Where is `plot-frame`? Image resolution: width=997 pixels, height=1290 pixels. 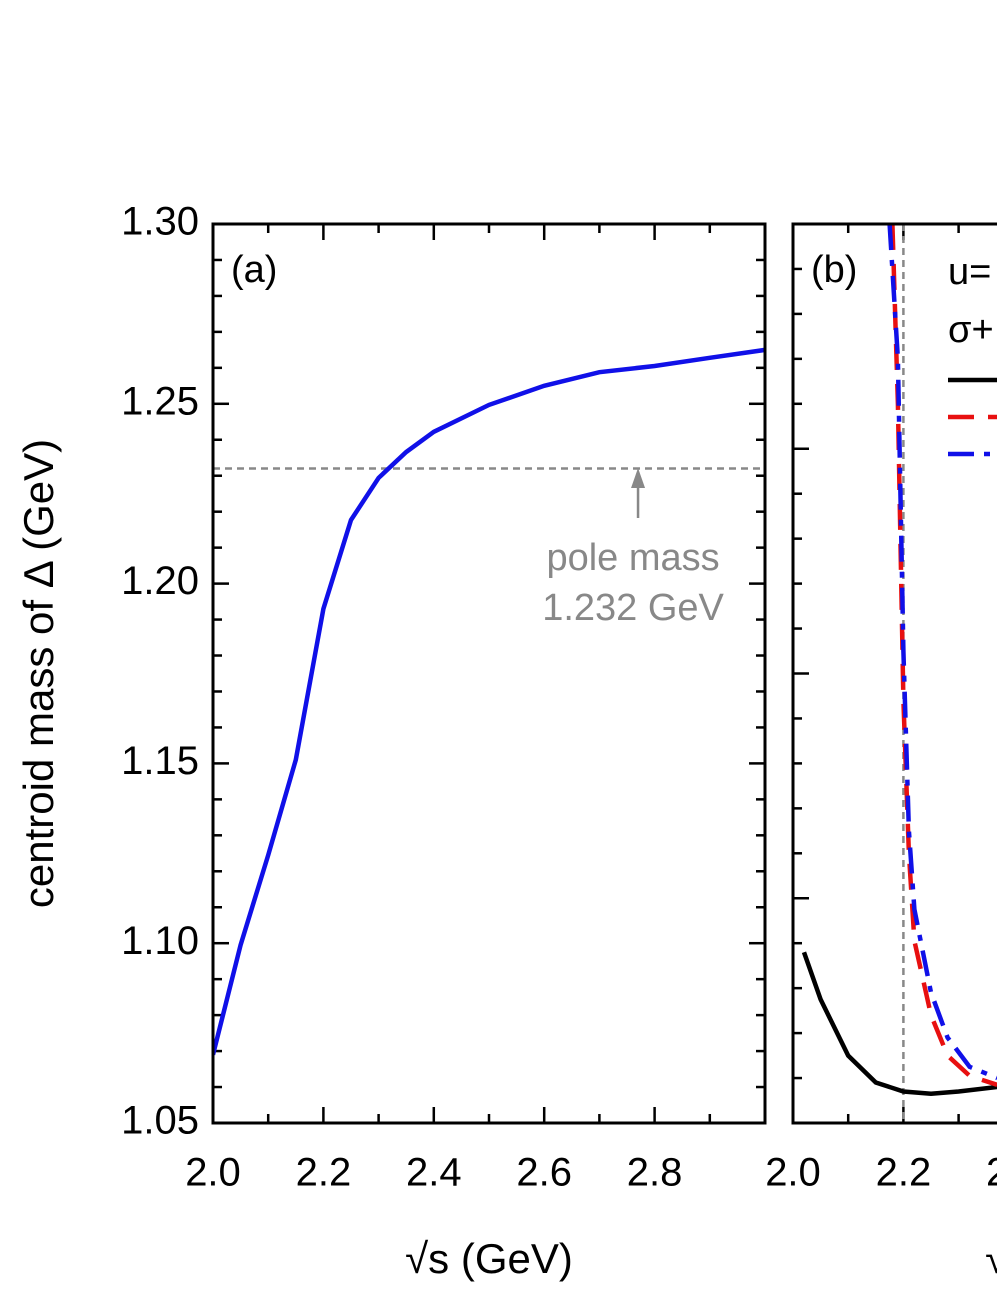 plot-frame is located at coordinates (894, 673).